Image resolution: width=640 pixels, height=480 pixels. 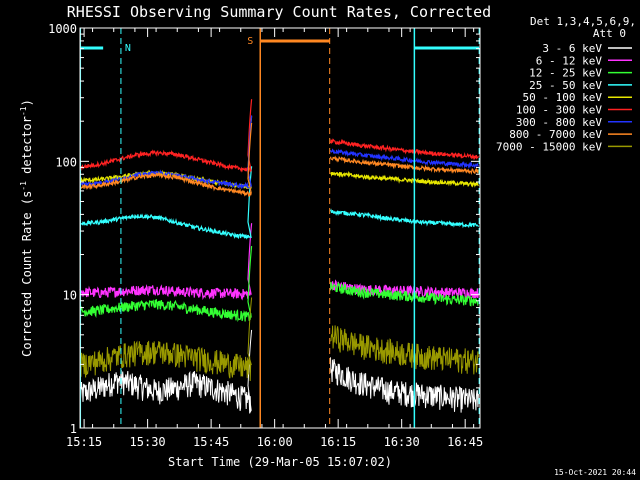 What do you see at coordinates (549, 146) in the screenshot?
I see `legend-label: 7000 - 15000 keV` at bounding box center [549, 146].